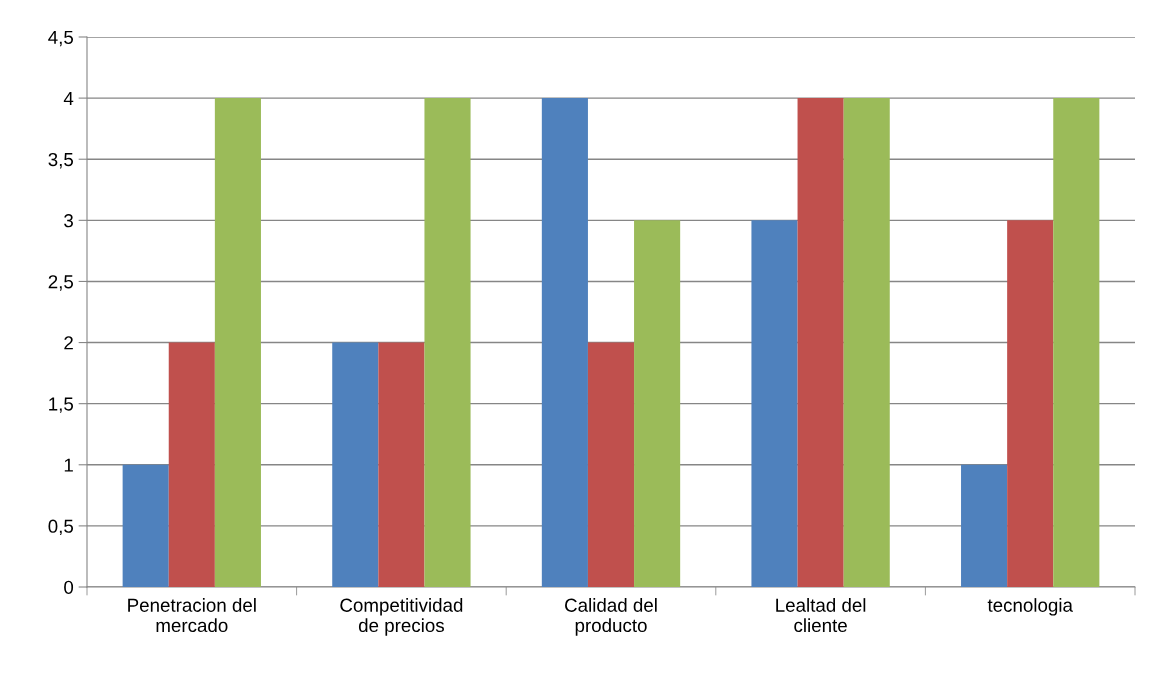 The height and width of the screenshot is (677, 1161). Describe the element at coordinates (821, 615) in the screenshot. I see `x-tick-label: Lealtad del cliente` at that location.